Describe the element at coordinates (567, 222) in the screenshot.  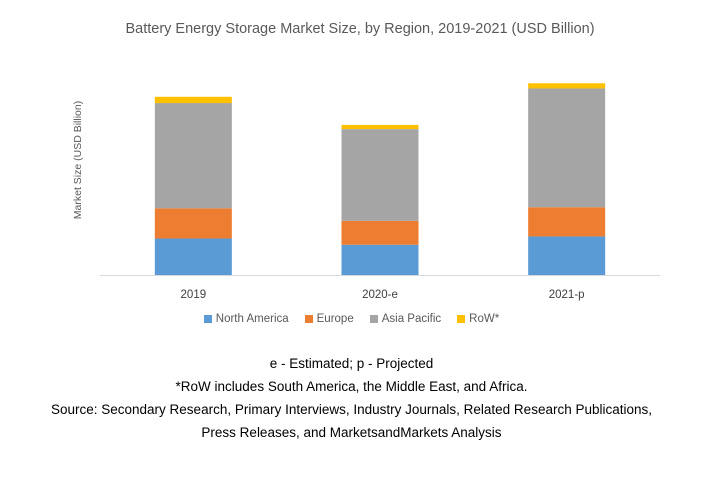
I see `bar-segment-europe-2021-p` at that location.